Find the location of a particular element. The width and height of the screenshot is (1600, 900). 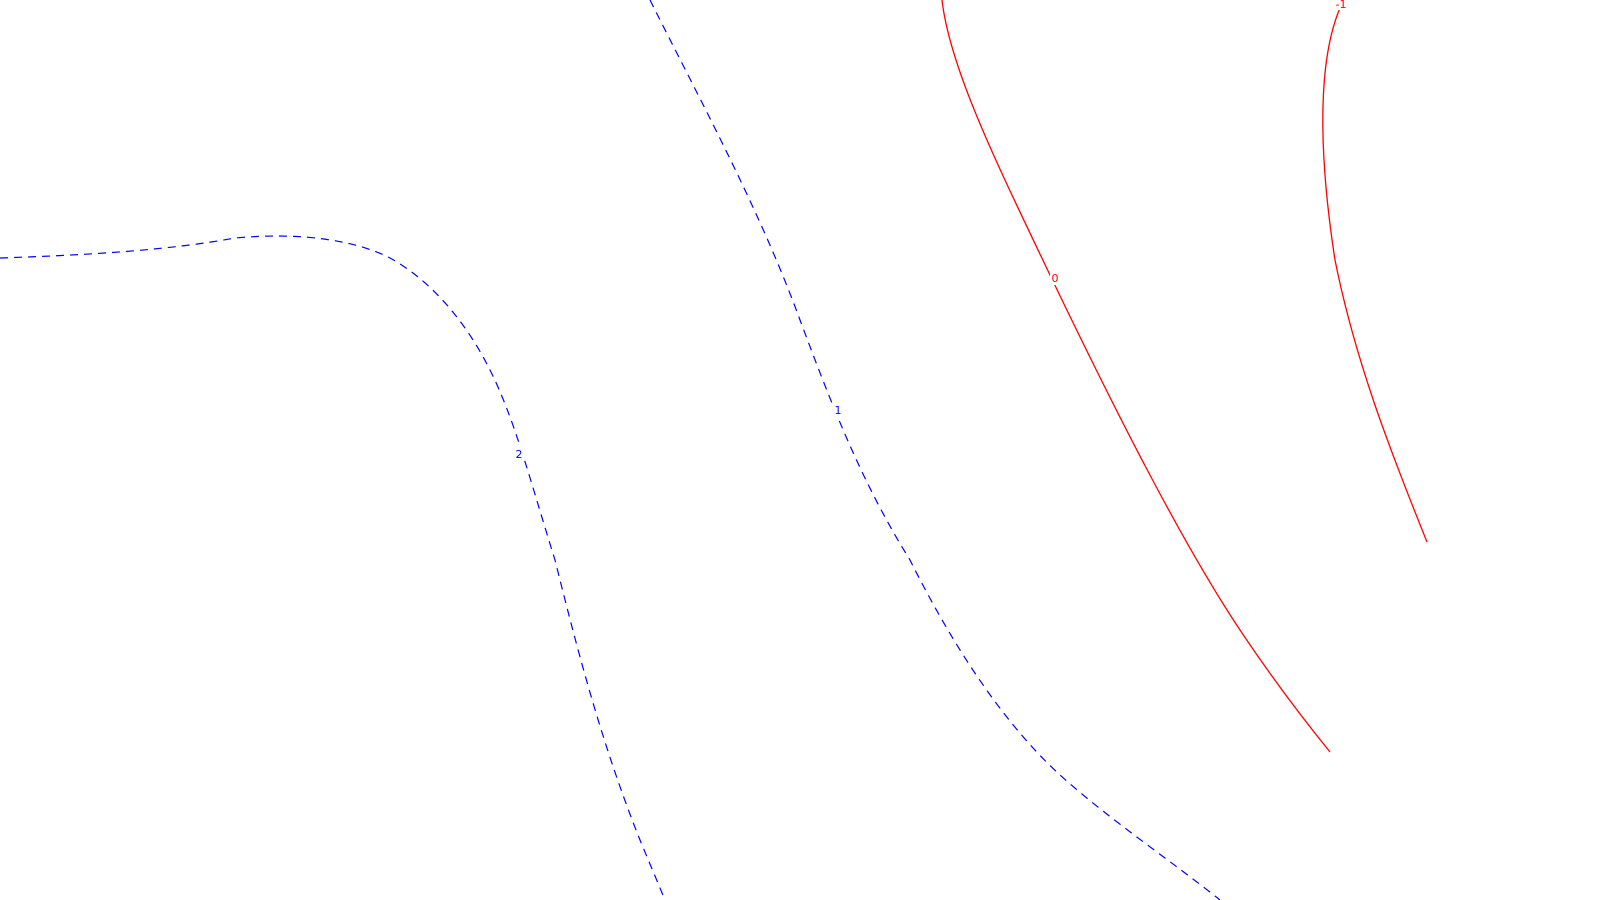

contour-label-bg-neg1 is located at coordinates (1341, 5).